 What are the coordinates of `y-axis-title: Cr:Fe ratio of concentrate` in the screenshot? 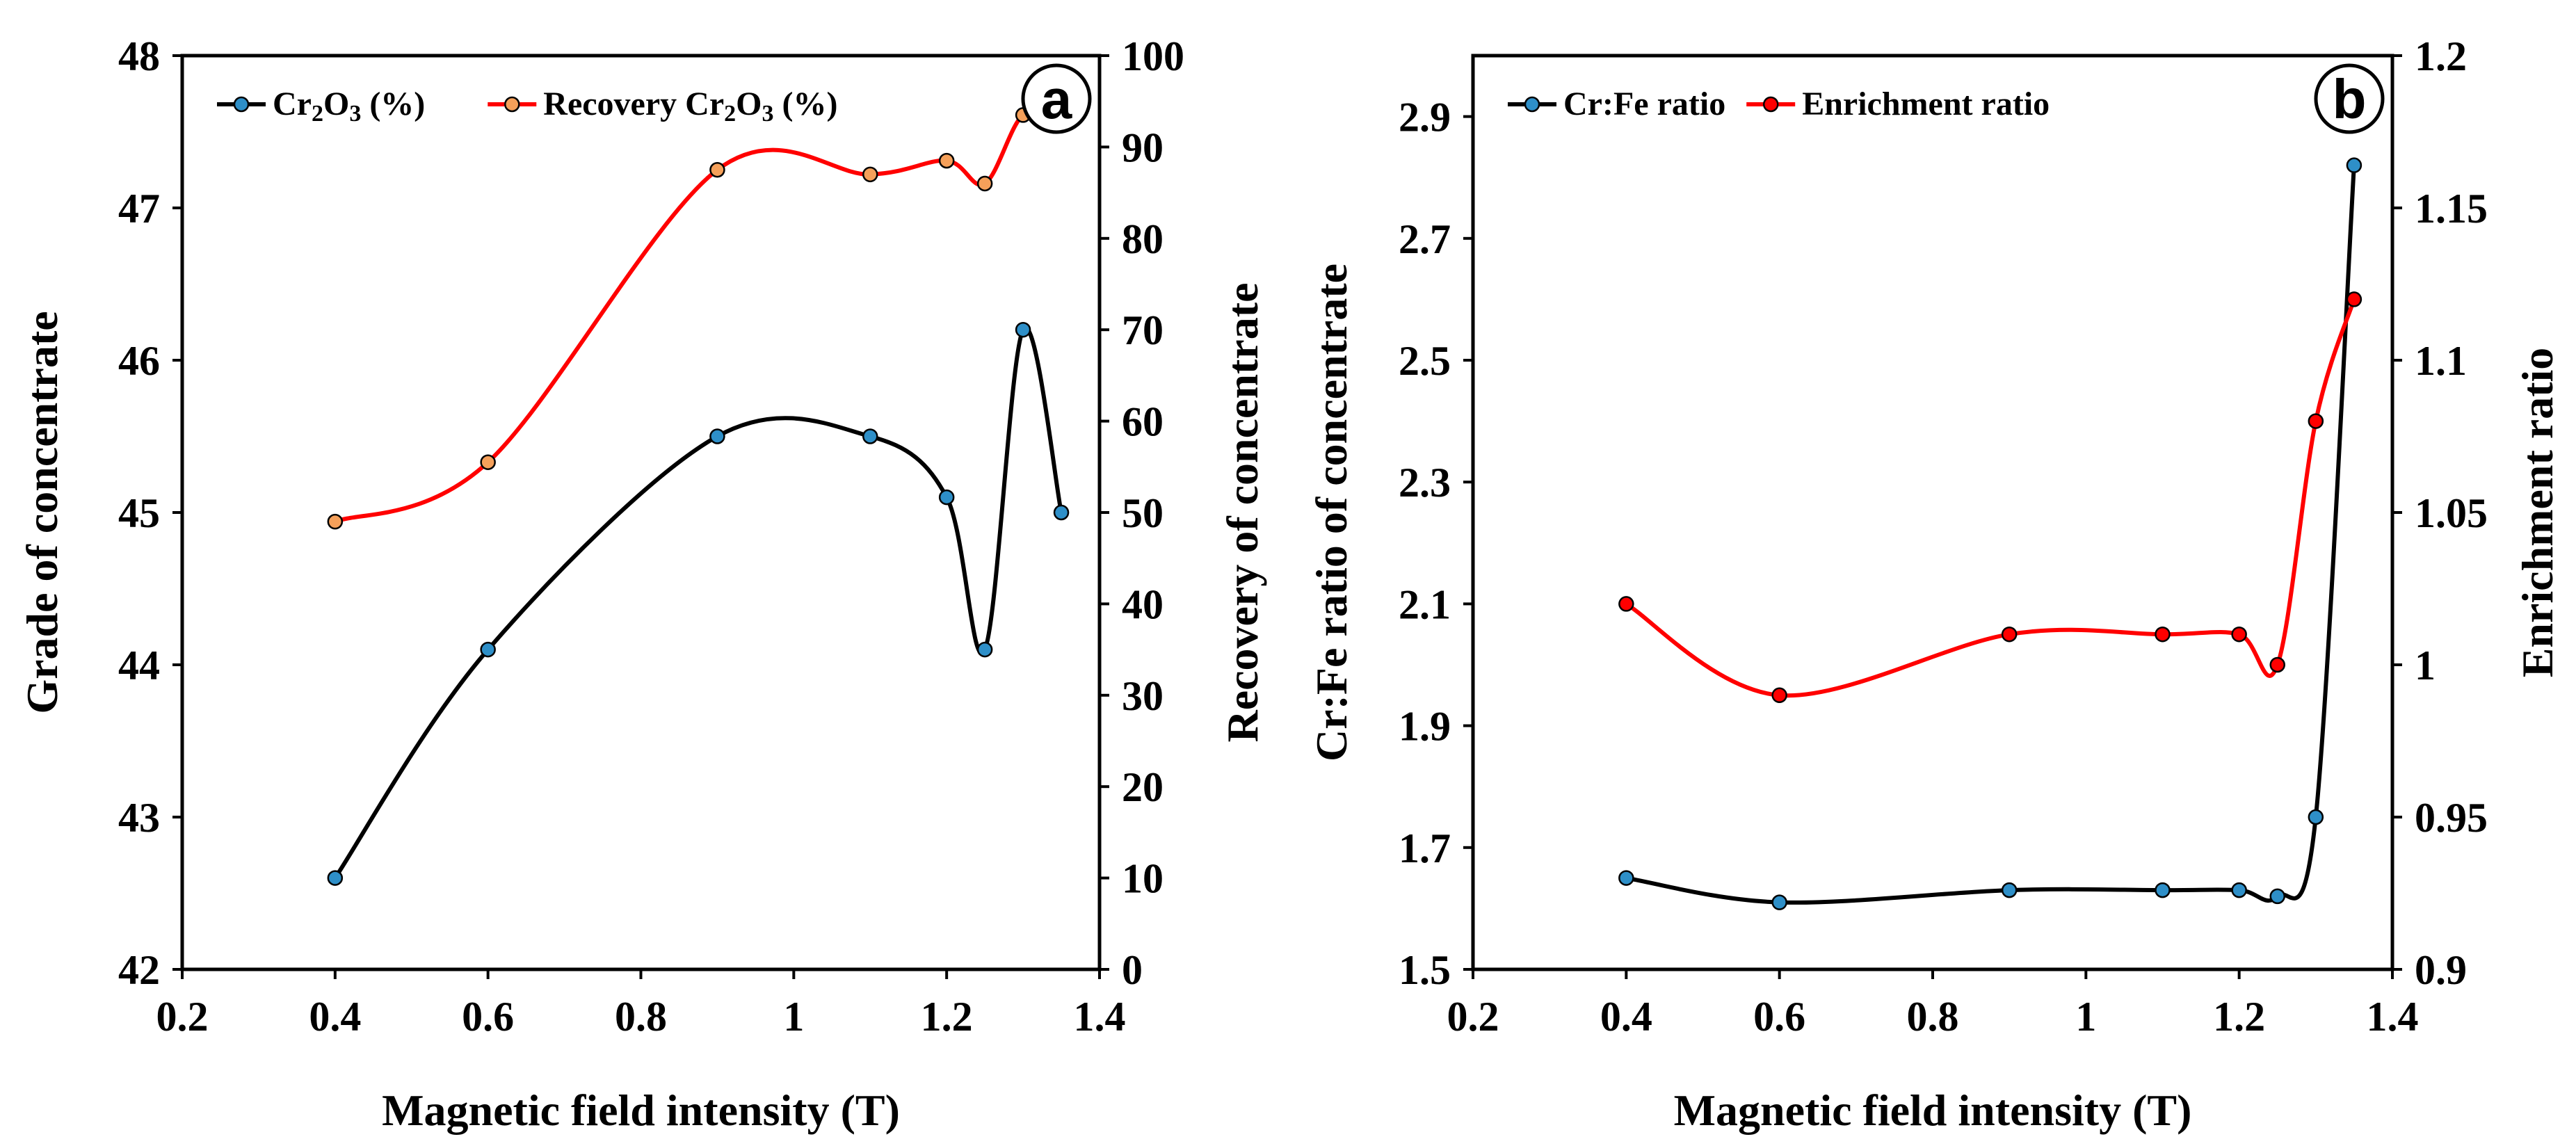 It's located at (1331, 512).